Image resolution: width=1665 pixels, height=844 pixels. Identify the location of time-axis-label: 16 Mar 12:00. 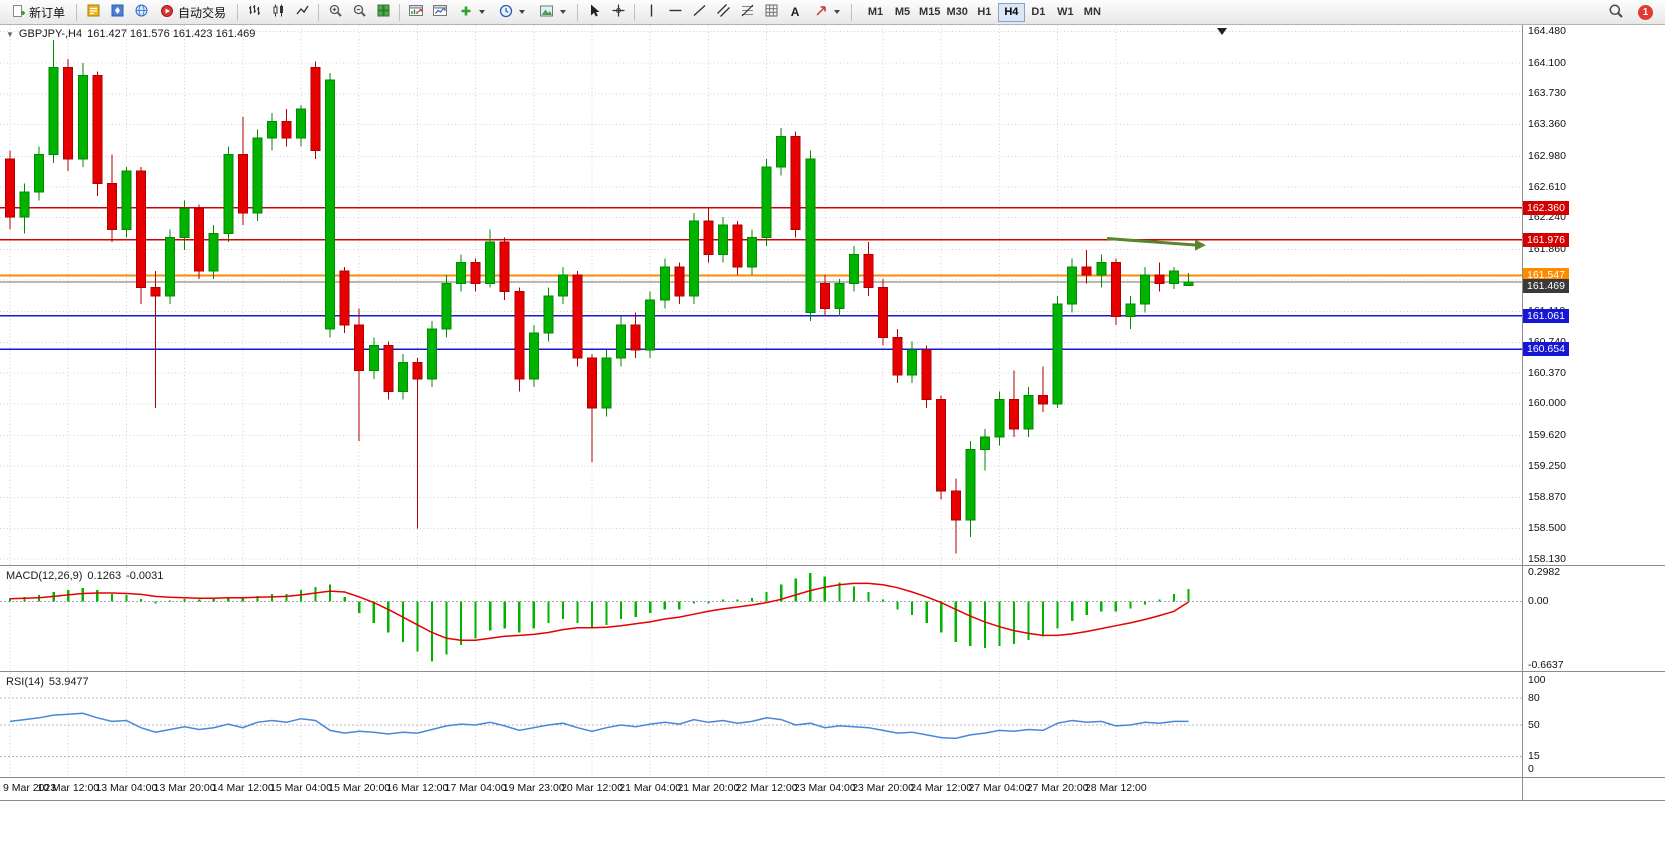
(417, 788).